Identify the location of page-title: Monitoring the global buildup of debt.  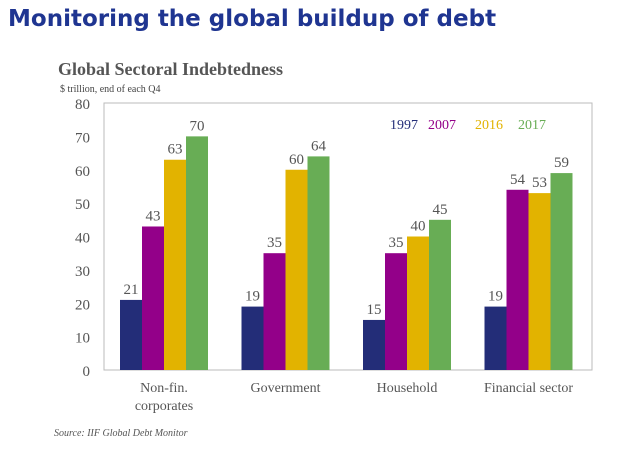
(252, 19).